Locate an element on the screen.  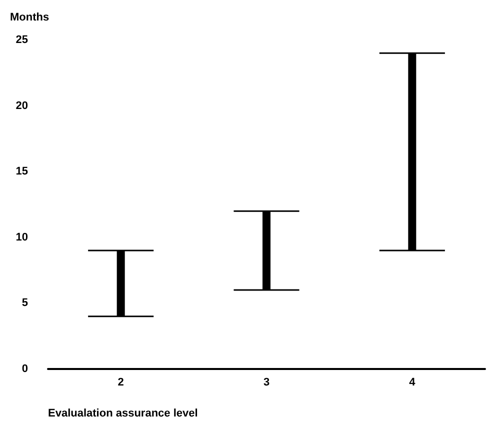
y-tick-label: 5 is located at coordinates (25, 303).